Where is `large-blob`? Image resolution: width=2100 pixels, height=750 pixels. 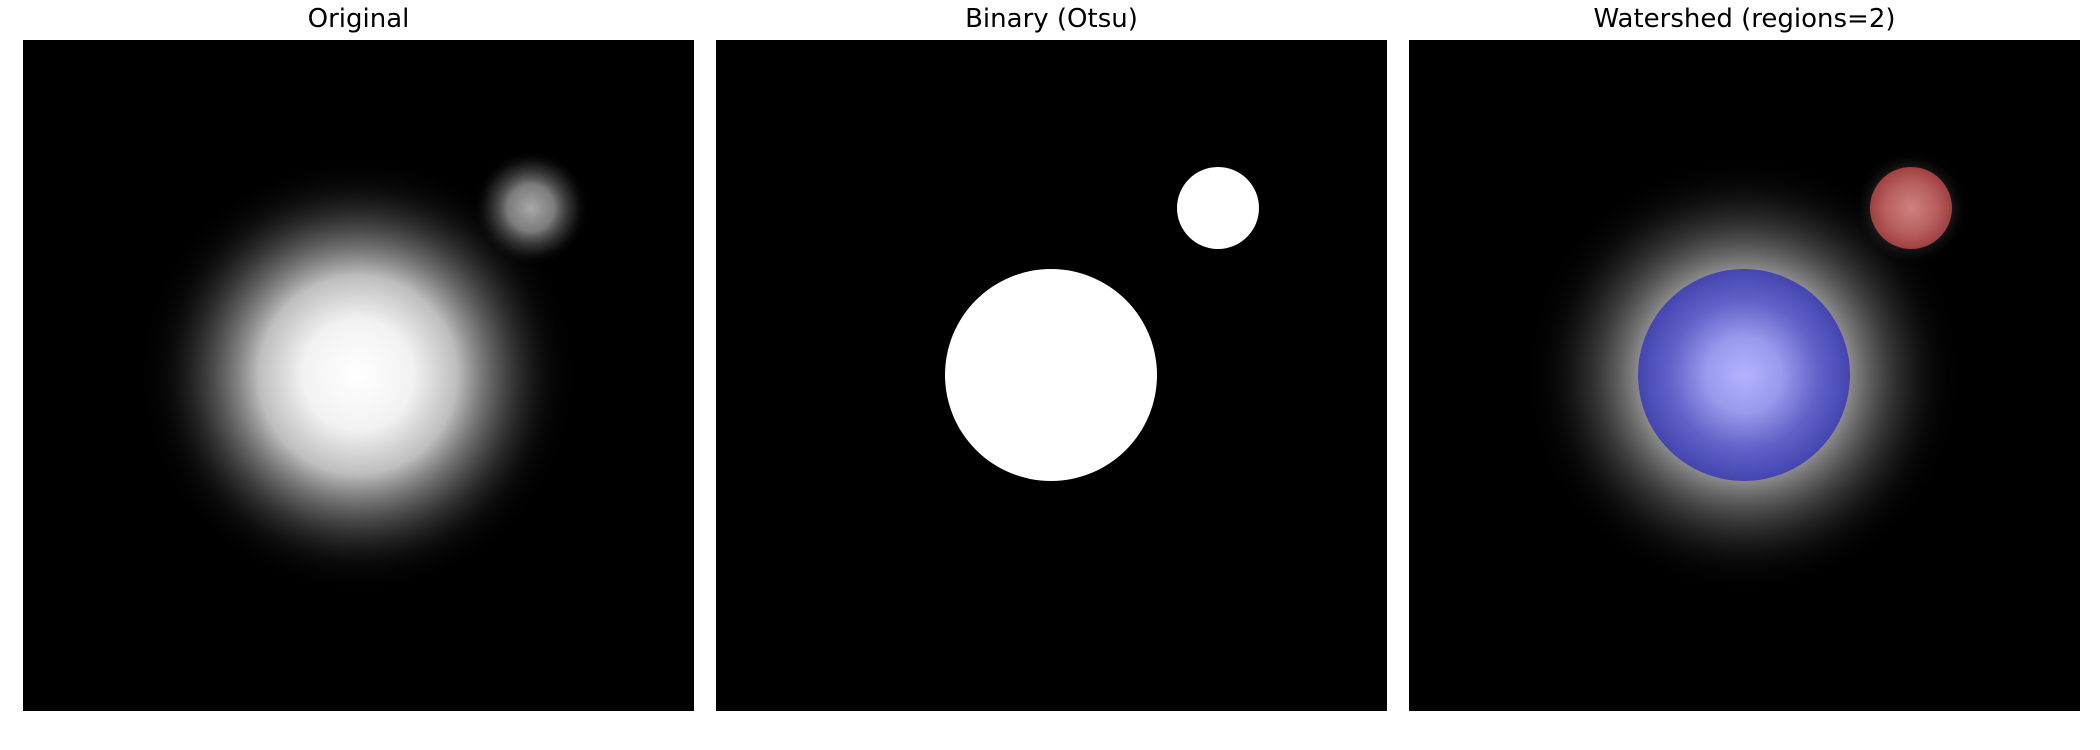
large-blob is located at coordinates (358, 375).